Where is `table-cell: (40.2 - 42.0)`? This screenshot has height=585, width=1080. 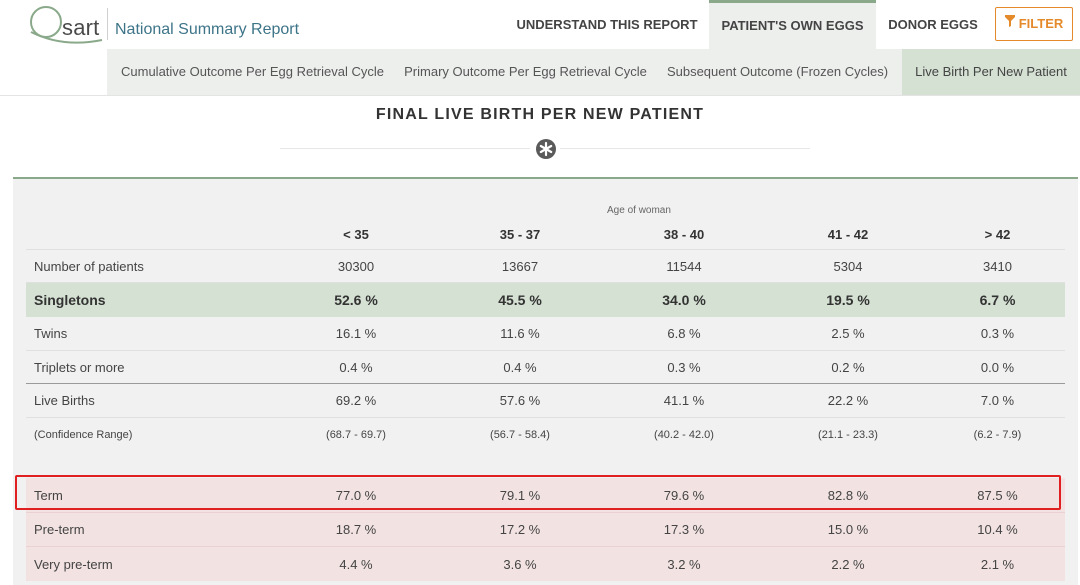
table-cell: (40.2 - 42.0) is located at coordinates (684, 434).